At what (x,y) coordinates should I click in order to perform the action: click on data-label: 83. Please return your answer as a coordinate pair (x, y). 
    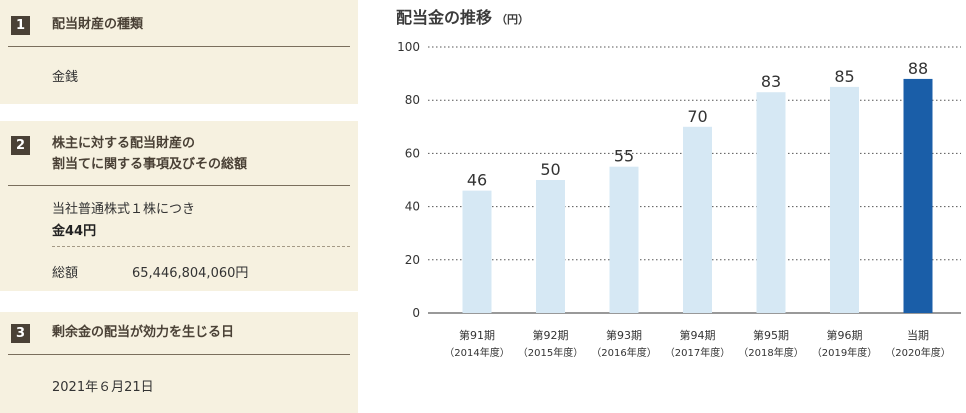
    Looking at the image, I should click on (771, 81).